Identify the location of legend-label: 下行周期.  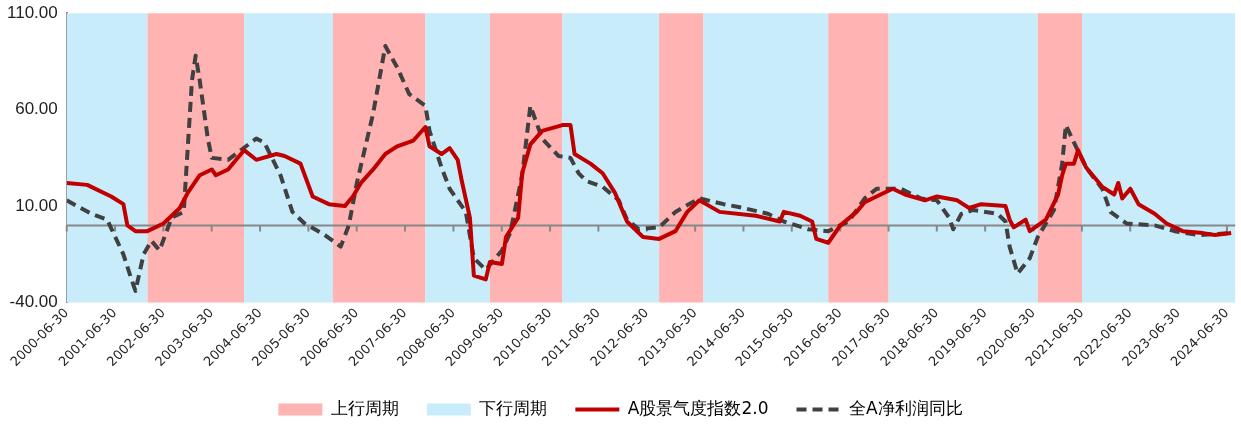
(513, 407).